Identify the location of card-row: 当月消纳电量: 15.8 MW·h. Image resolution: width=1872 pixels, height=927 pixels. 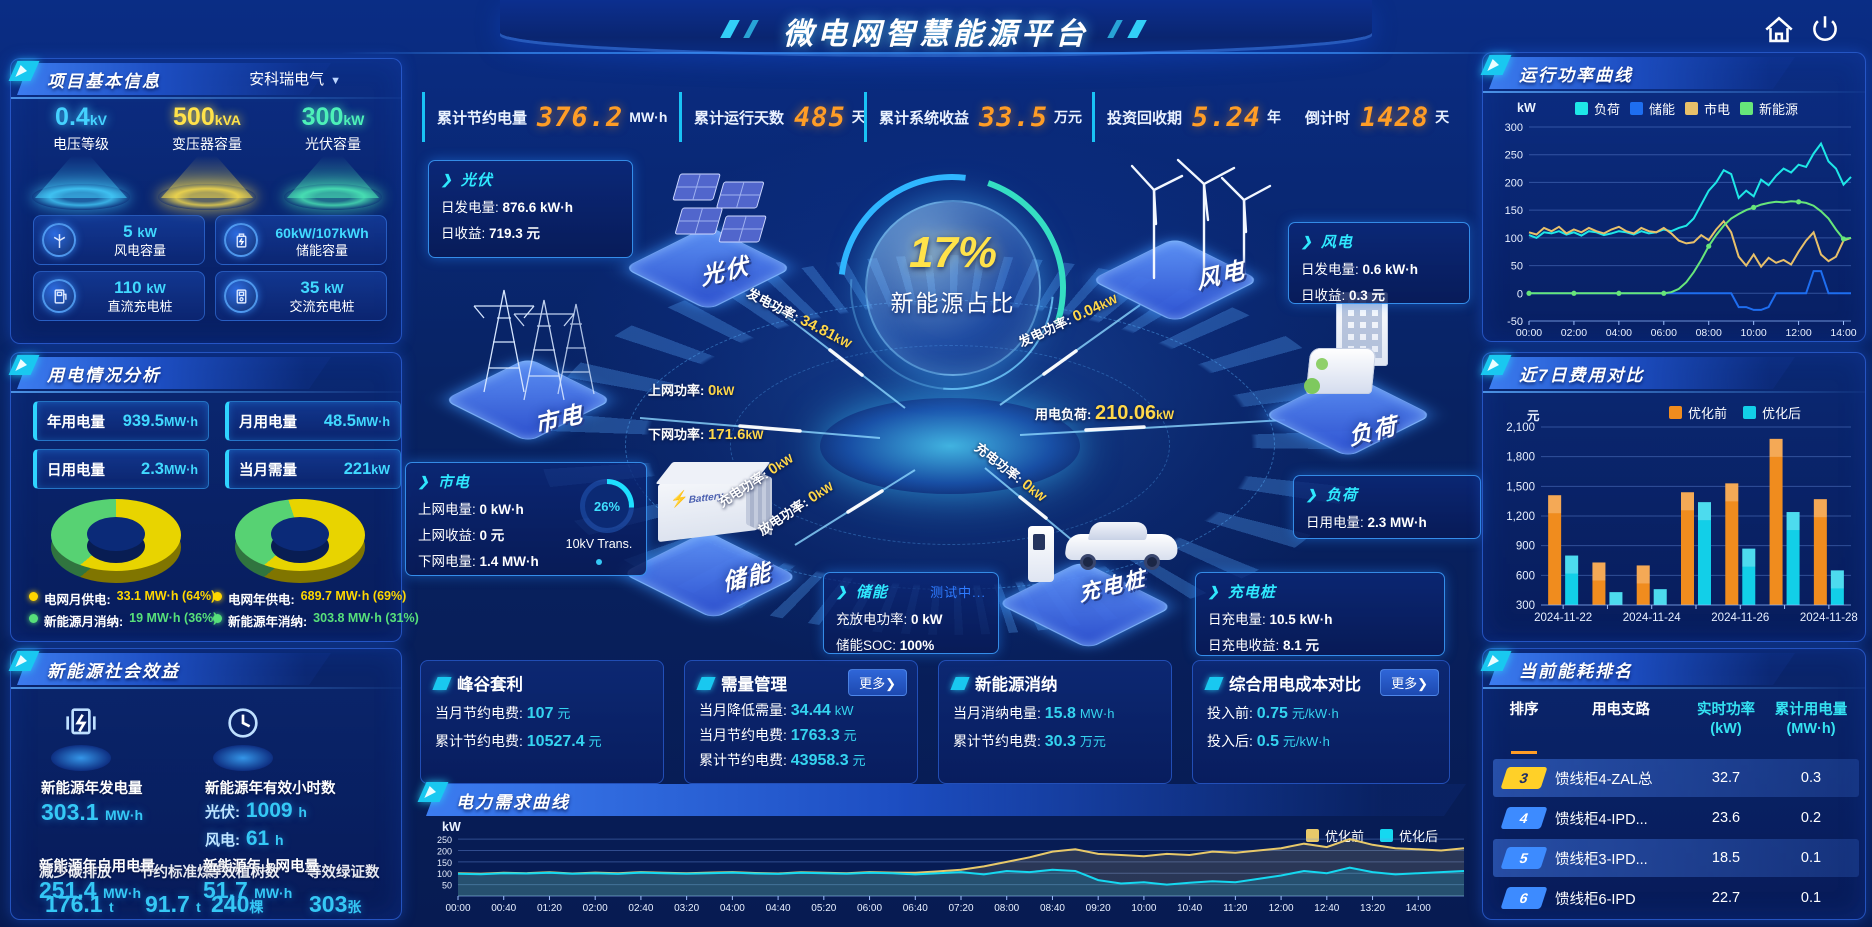
(1034, 713).